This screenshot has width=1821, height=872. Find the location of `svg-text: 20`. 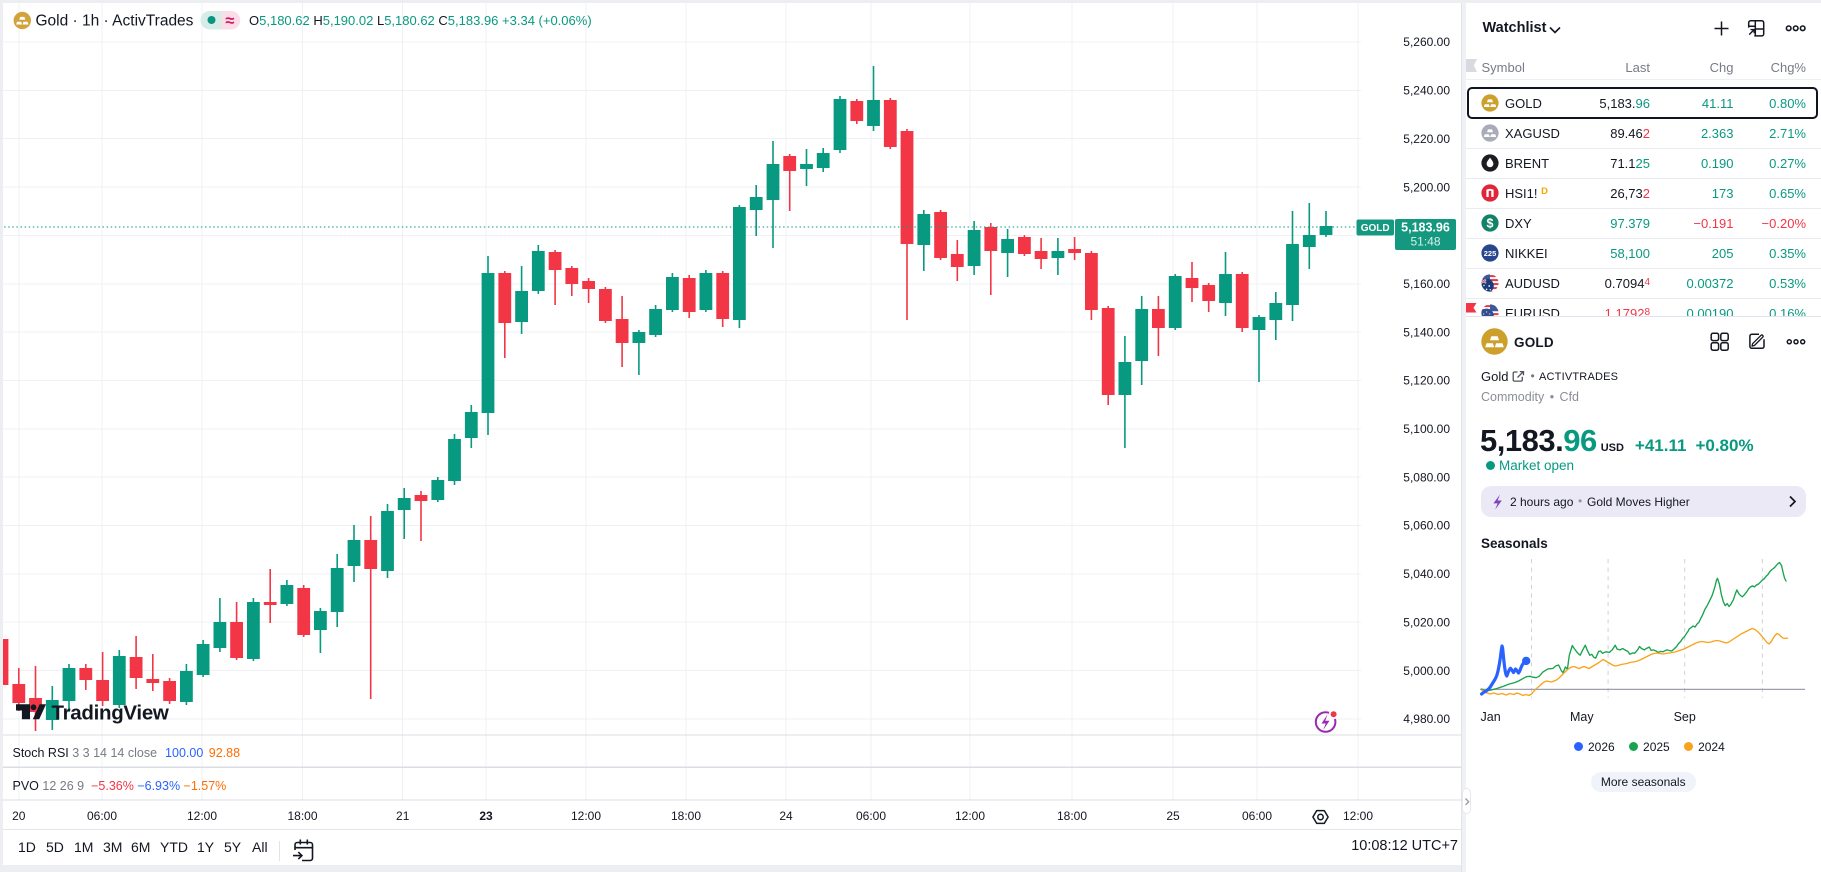

svg-text: 20 is located at coordinates (19, 816).